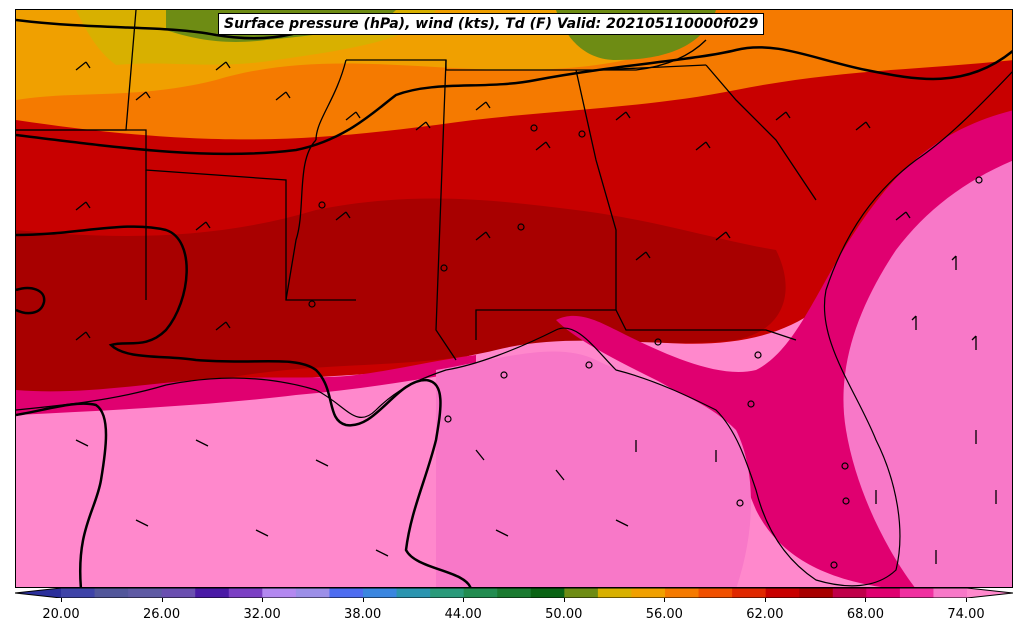  Describe the element at coordinates (865, 614) in the screenshot. I see `colorbar-tick-label: 68.00` at that location.